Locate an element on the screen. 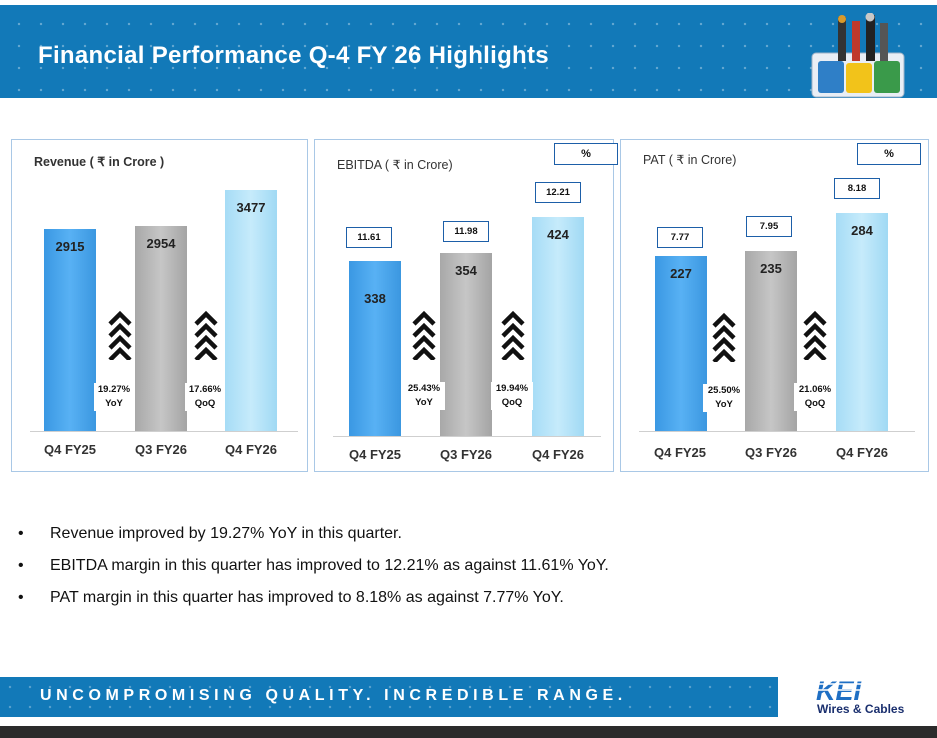 This screenshot has width=937, height=738. pat-bar-value: 227 is located at coordinates (681, 273).